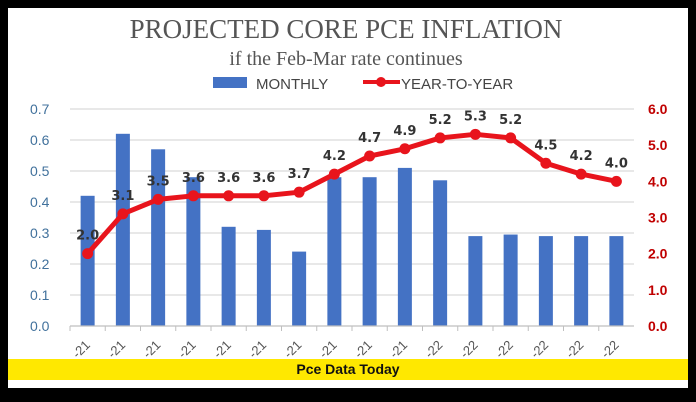  I want to click on y-right-tick-label: 1.0, so click(658, 290).